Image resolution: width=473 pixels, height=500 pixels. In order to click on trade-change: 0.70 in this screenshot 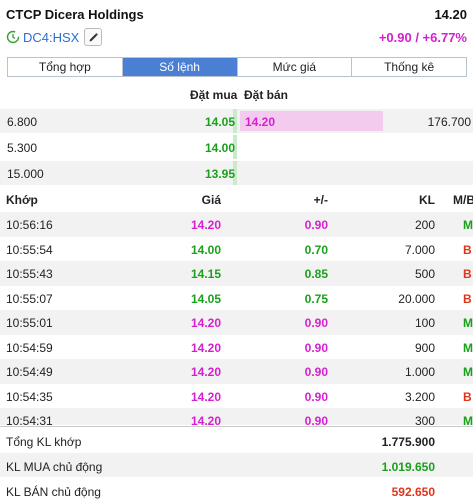, I will do `click(316, 249)`.